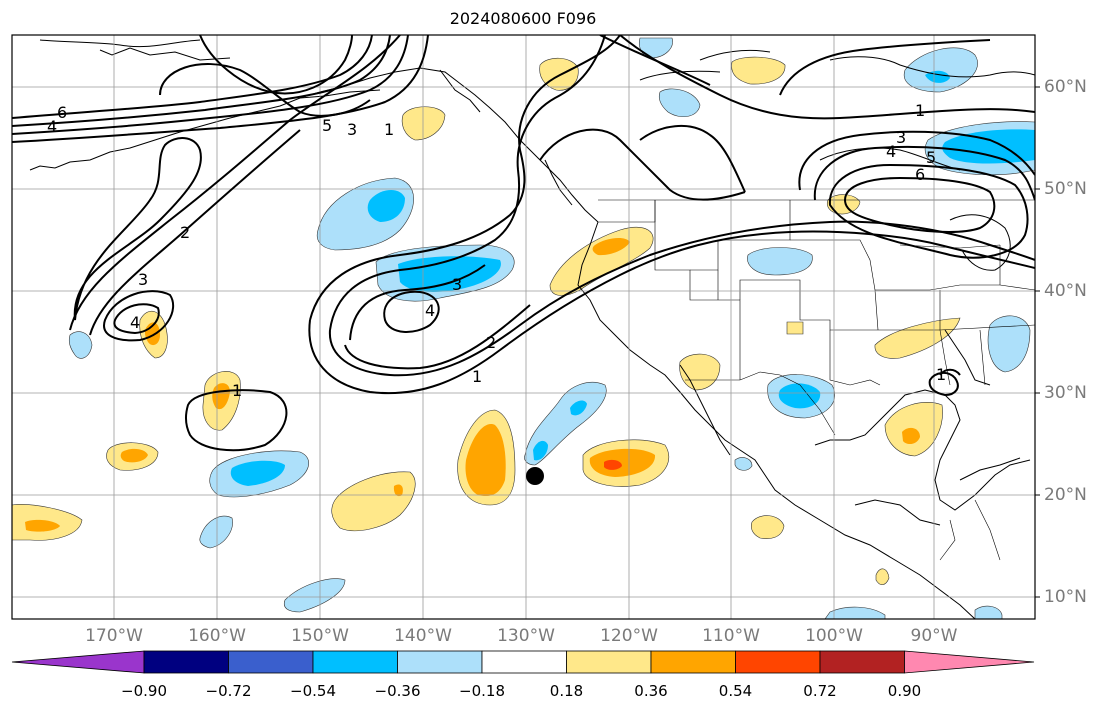  What do you see at coordinates (114, 636) in the screenshot?
I see `lon-label: 170°W` at bounding box center [114, 636].